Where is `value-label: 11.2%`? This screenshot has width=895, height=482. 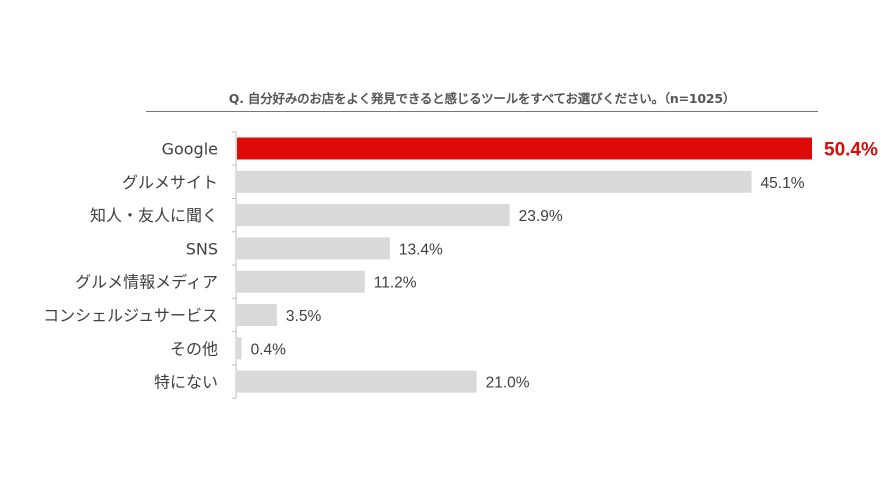 value-label: 11.2% is located at coordinates (395, 283).